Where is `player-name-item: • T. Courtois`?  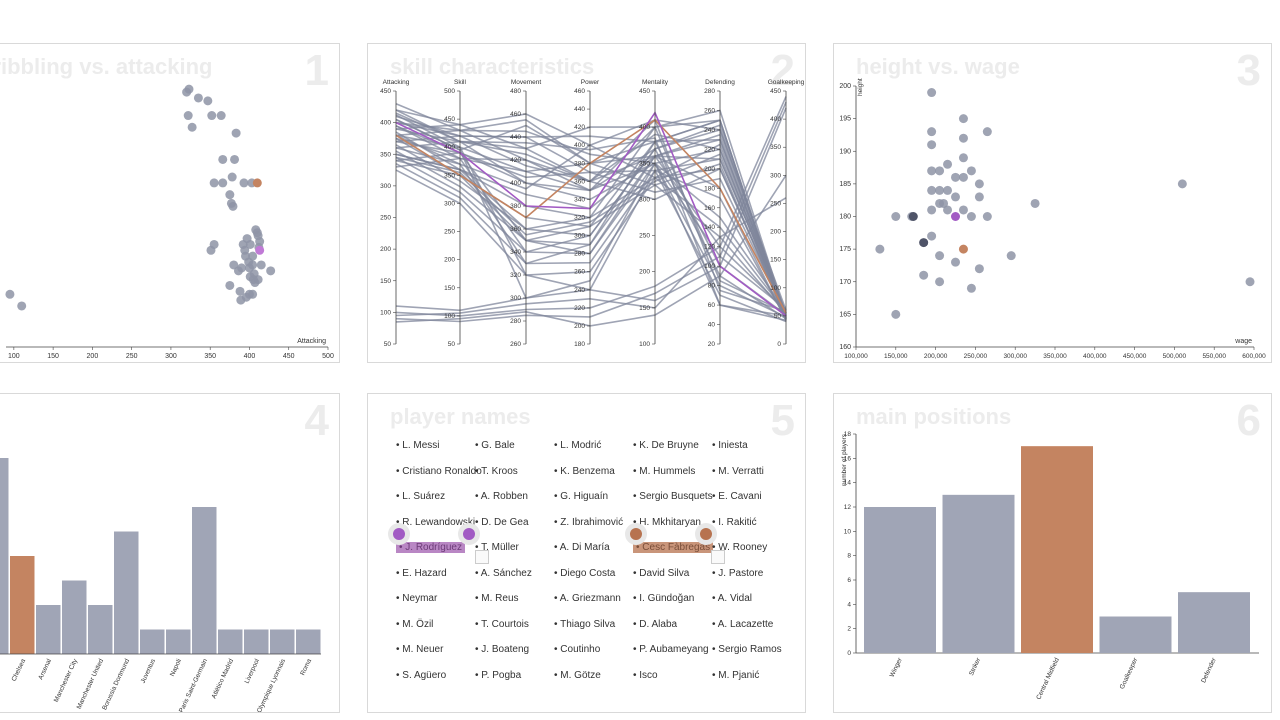
player-name-item: • T. Courtois is located at coordinates (502, 624).